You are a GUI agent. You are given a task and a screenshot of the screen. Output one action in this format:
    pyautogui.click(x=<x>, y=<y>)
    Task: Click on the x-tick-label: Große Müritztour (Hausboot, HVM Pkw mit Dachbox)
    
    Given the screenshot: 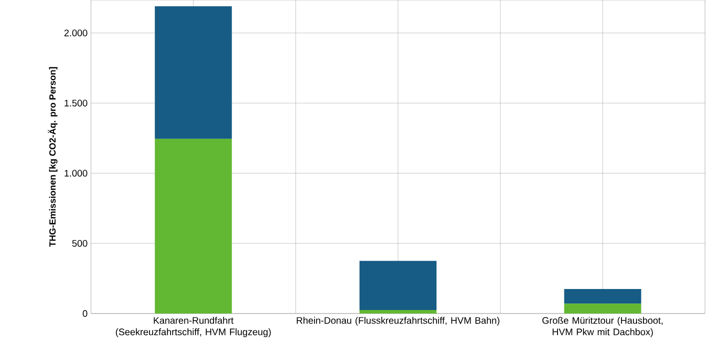 What is the action you would take?
    pyautogui.click(x=602, y=327)
    